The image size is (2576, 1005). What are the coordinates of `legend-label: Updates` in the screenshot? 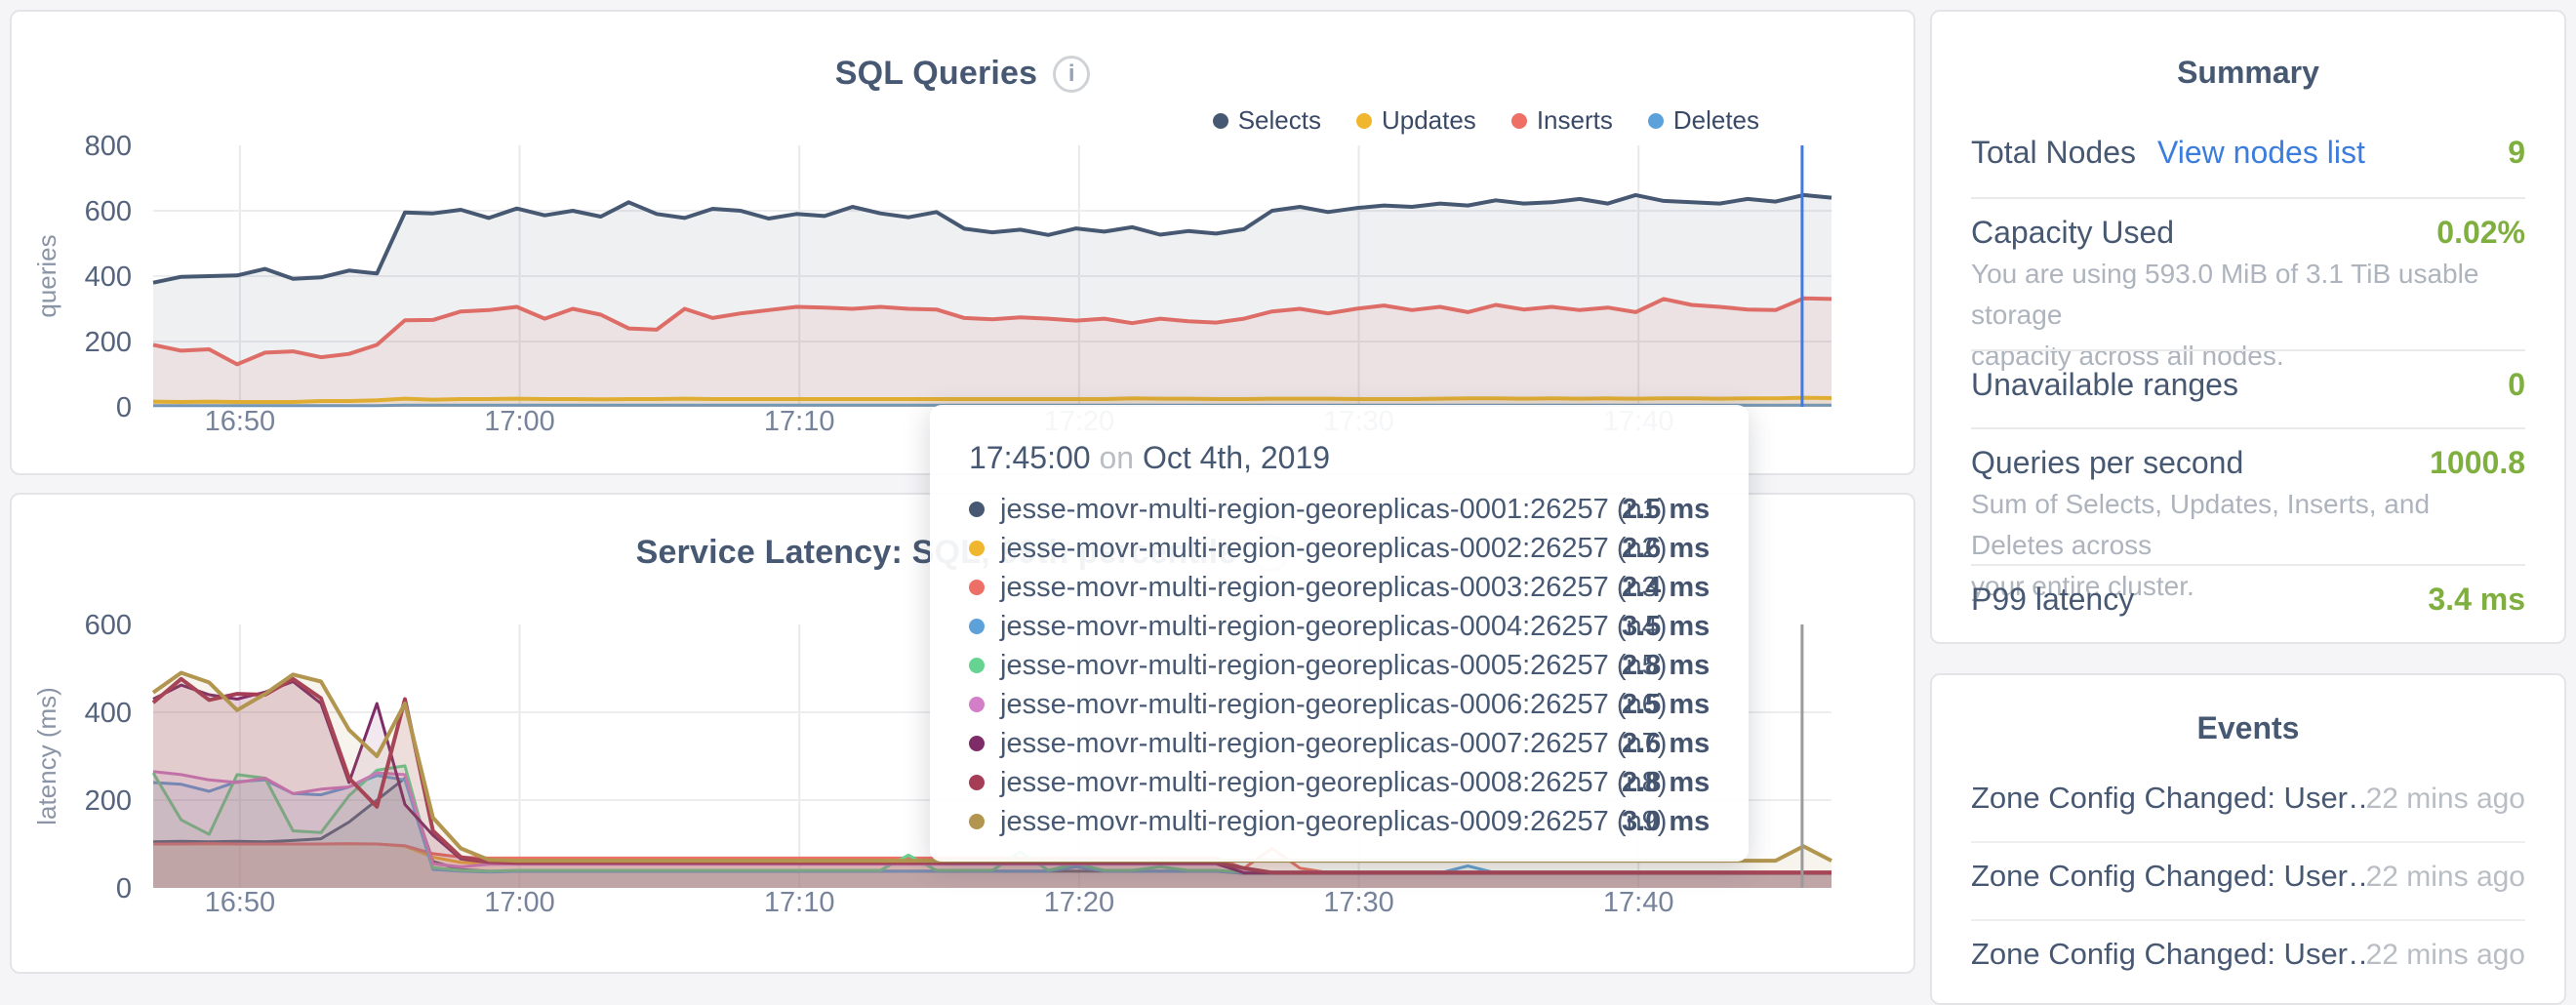 It's located at (1428, 120).